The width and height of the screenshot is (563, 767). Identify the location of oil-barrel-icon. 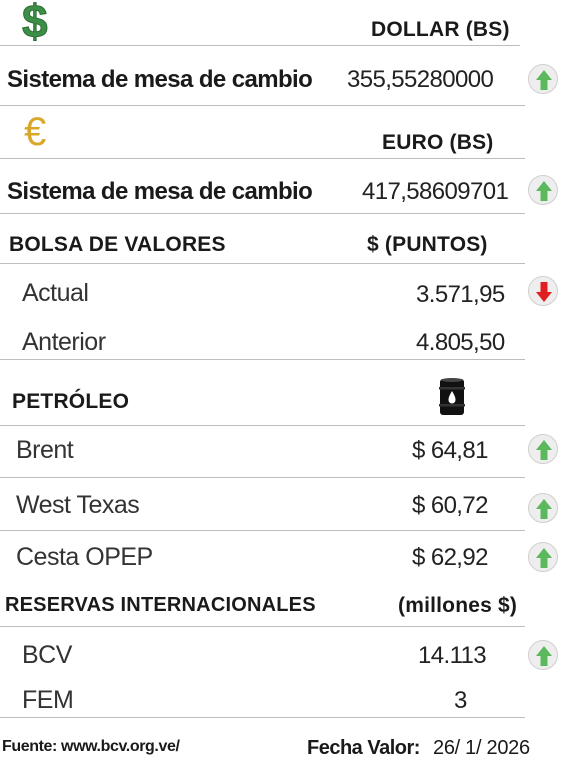
(452, 399).